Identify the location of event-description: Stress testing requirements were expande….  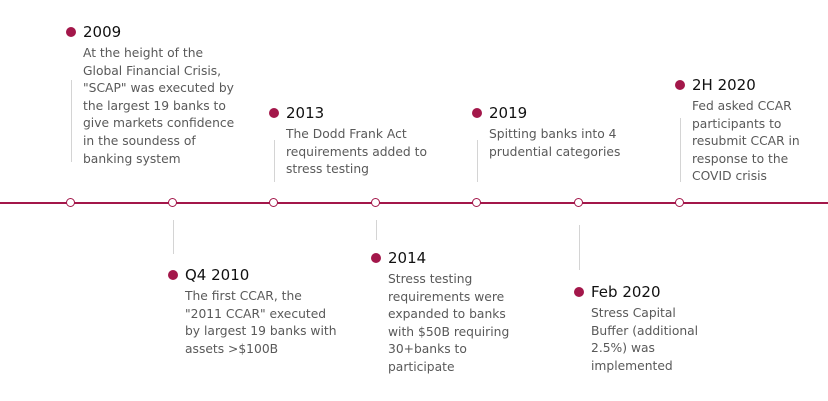
(449, 323).